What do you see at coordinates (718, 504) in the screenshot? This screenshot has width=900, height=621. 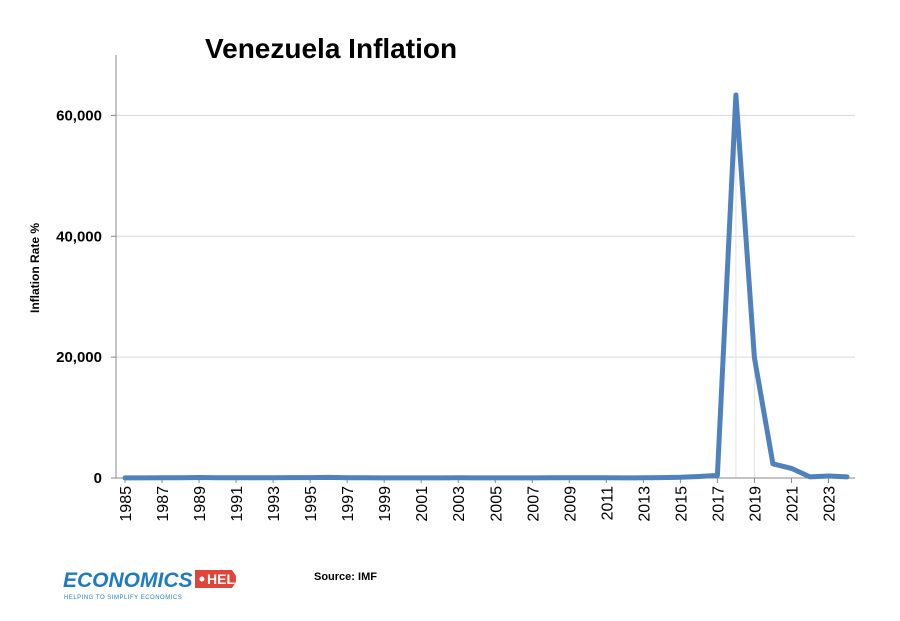 I see `x-tick-label: 2017` at bounding box center [718, 504].